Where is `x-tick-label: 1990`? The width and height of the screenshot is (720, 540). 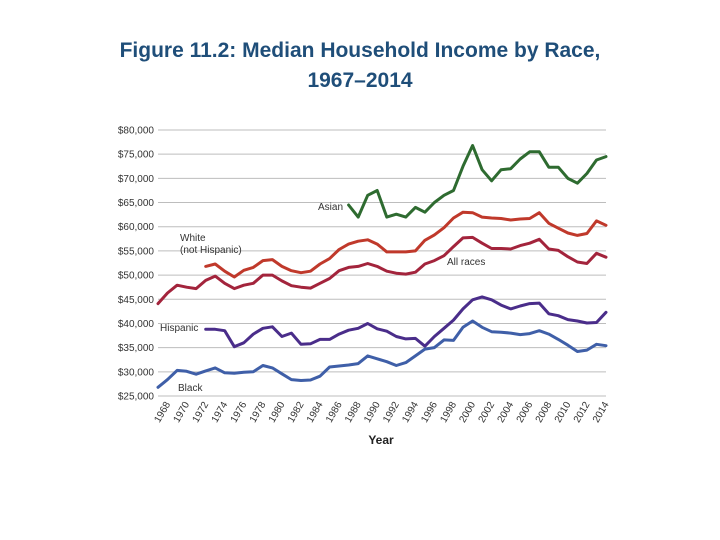
x-tick-label: 1990 is located at coordinates (372, 412).